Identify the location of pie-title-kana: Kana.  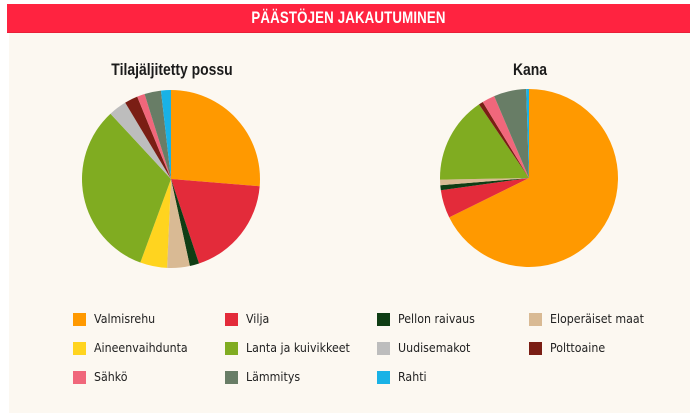
(530, 69).